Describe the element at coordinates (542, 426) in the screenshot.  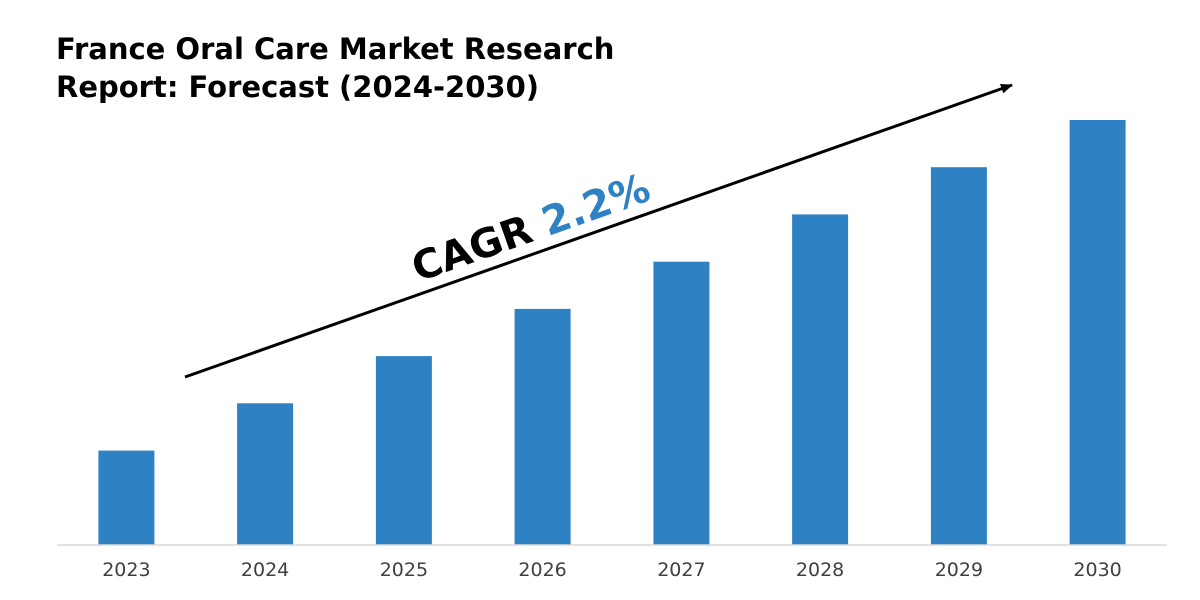
I see `bar-2026` at that location.